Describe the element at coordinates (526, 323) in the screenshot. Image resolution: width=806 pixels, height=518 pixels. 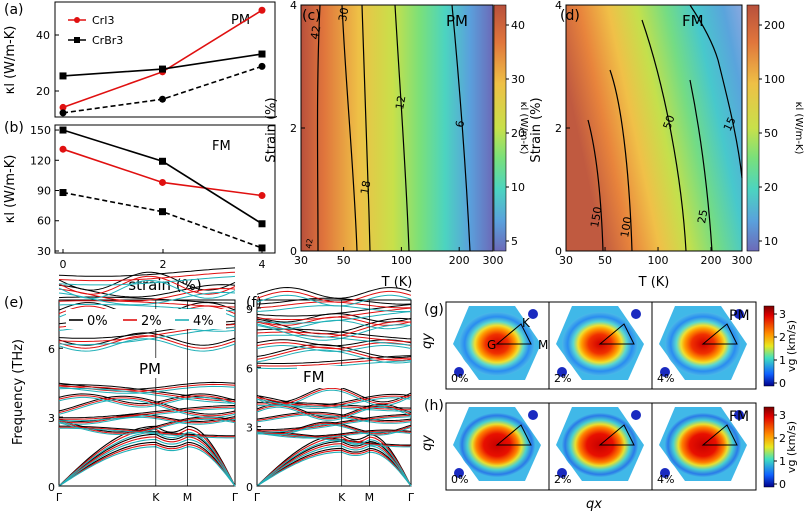
I see `bz-label-k: K` at that location.